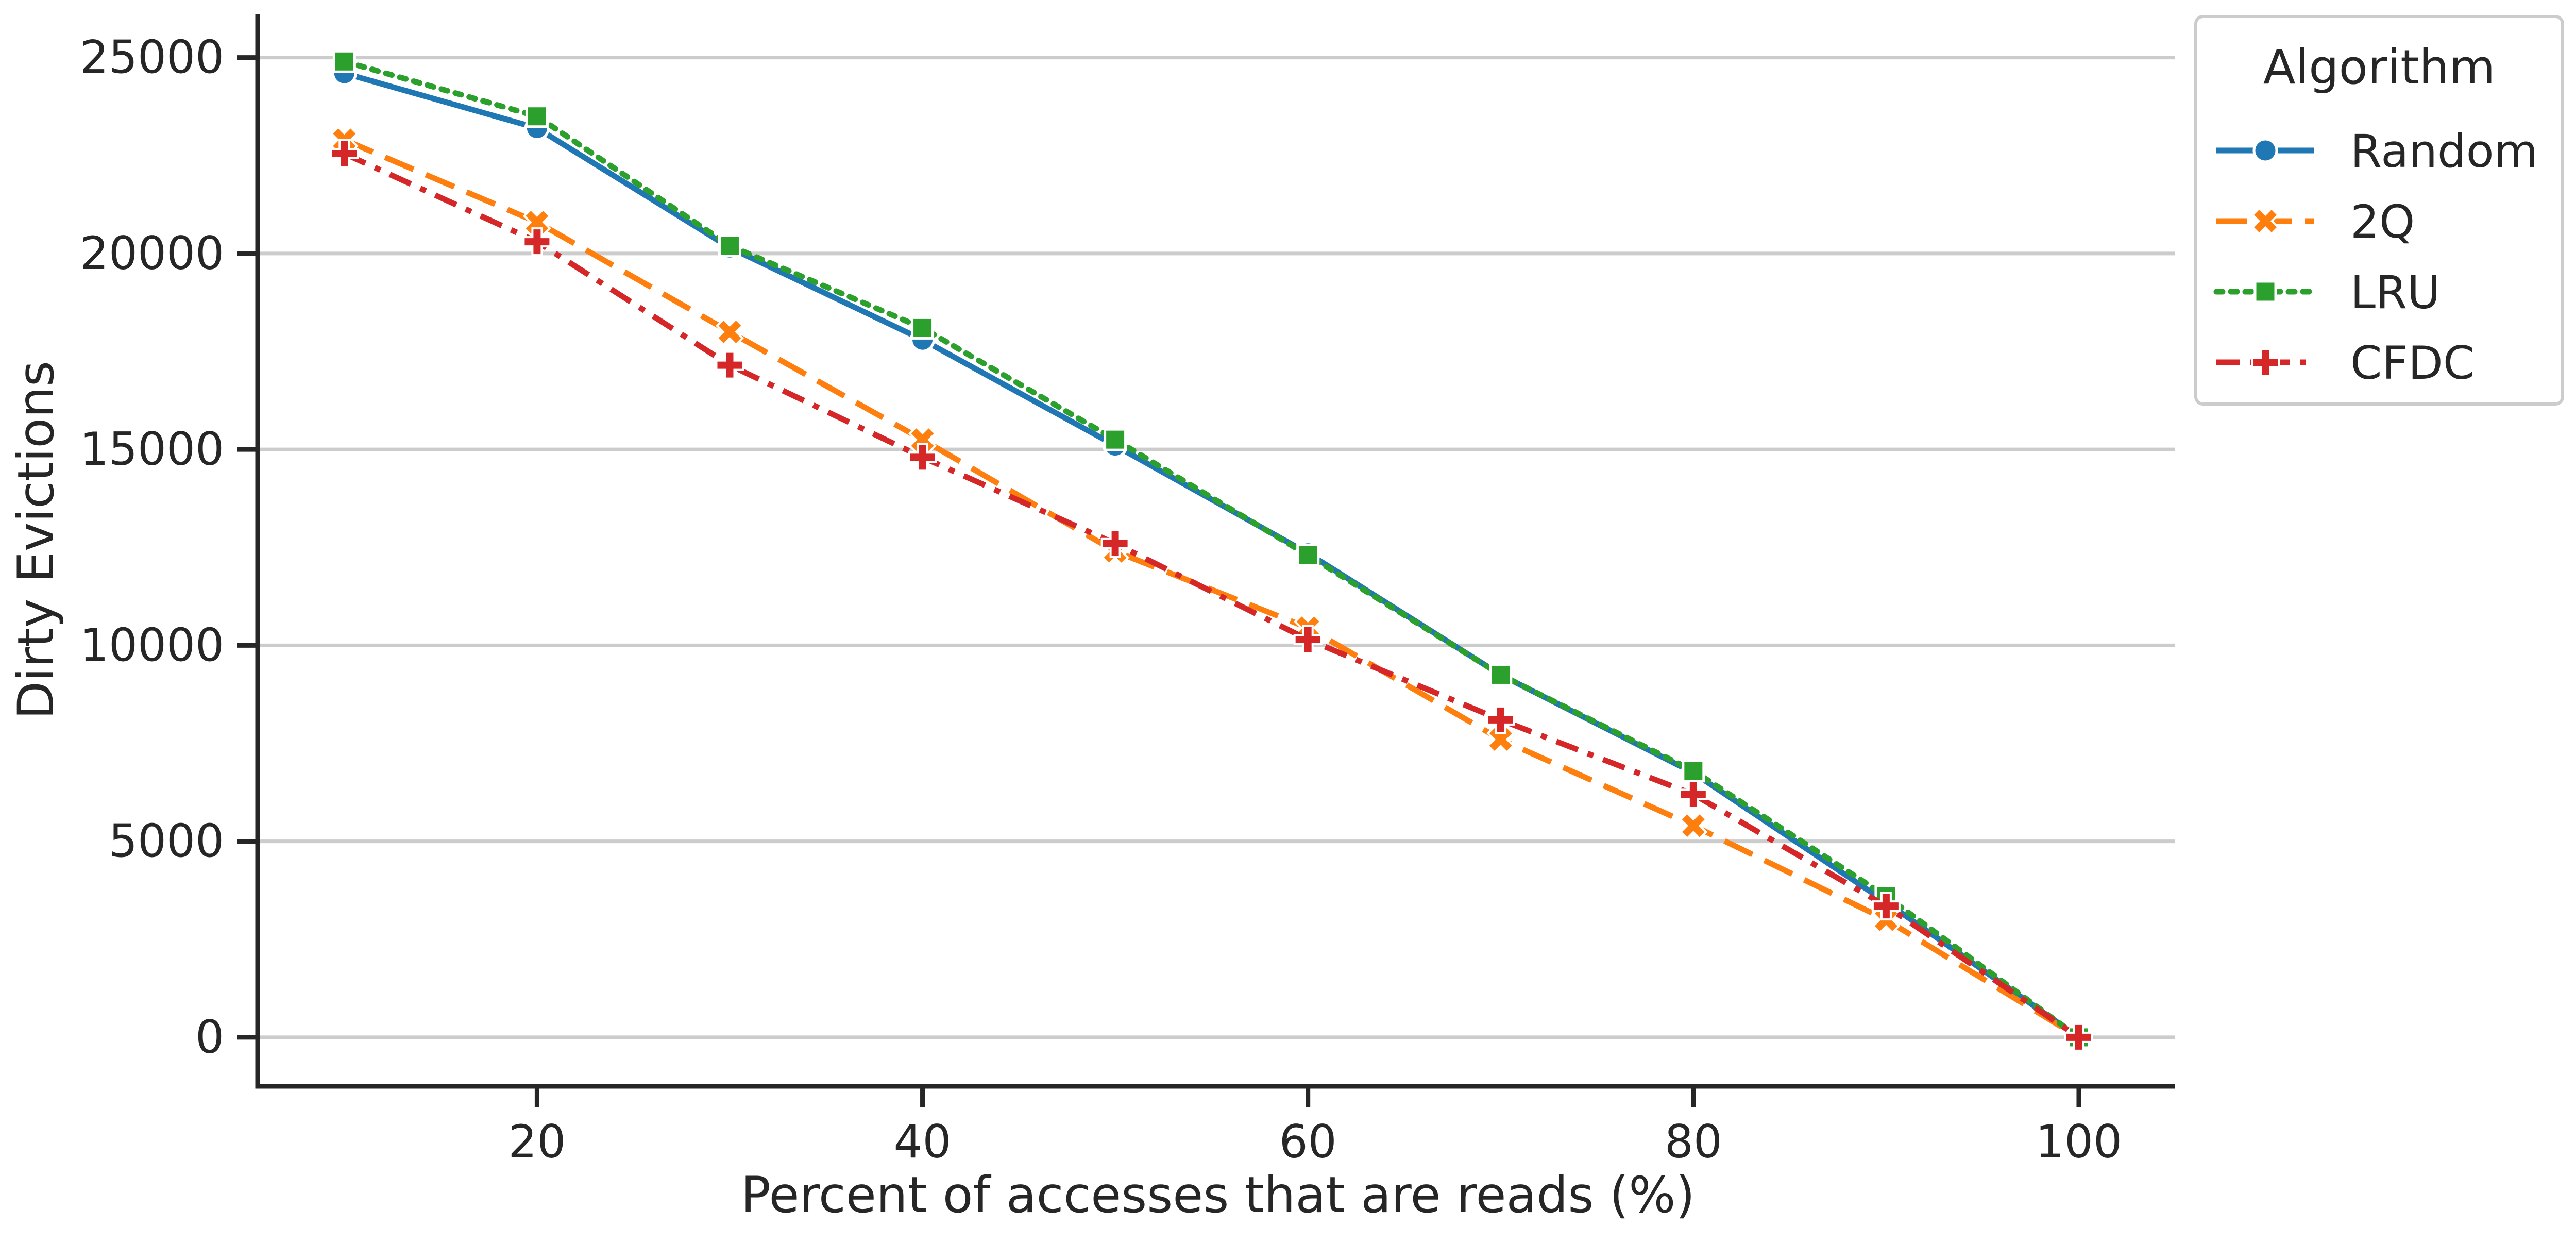 The width and height of the screenshot is (2576, 1243). What do you see at coordinates (2412, 363) in the screenshot?
I see `legend-label-cfdc: CFDC` at bounding box center [2412, 363].